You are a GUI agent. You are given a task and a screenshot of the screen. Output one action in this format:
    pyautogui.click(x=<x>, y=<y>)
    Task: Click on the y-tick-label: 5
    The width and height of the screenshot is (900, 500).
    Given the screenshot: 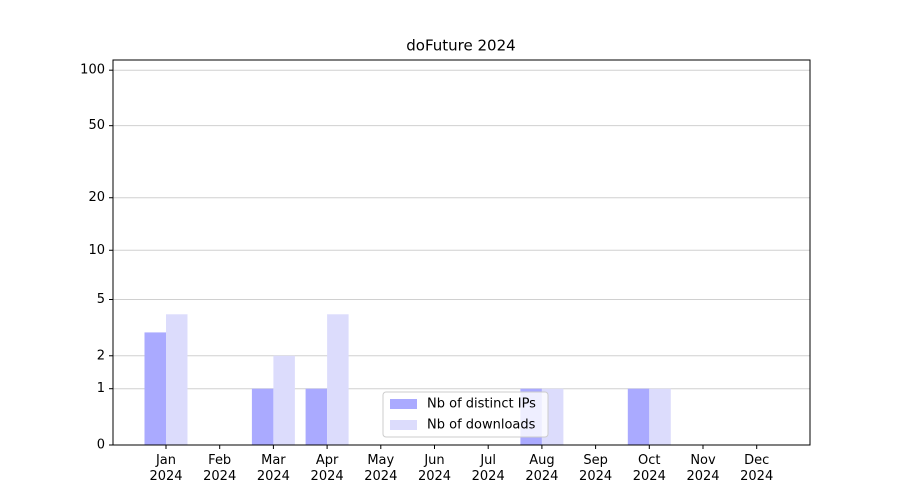 What is the action you would take?
    pyautogui.click(x=101, y=299)
    